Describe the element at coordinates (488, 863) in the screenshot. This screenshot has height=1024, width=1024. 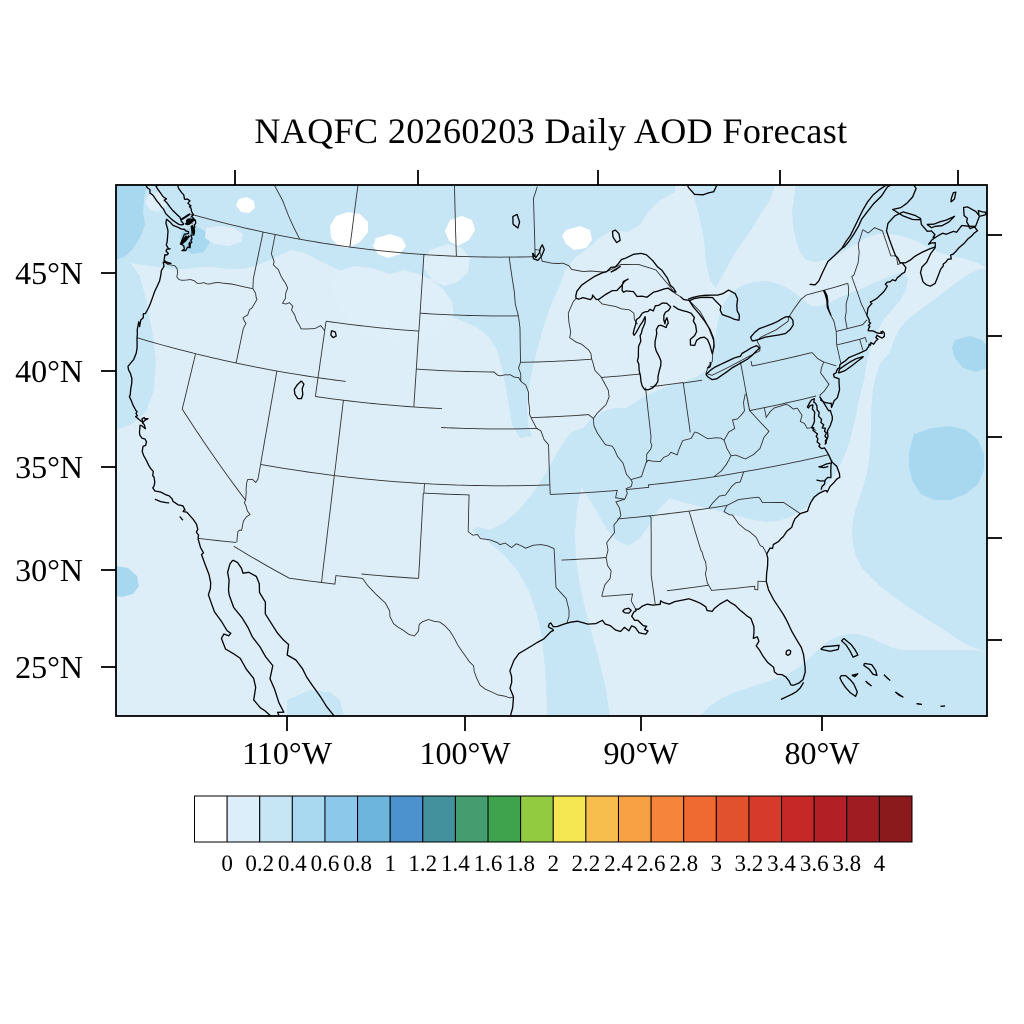
I see `svg-text: 1.6` at that location.